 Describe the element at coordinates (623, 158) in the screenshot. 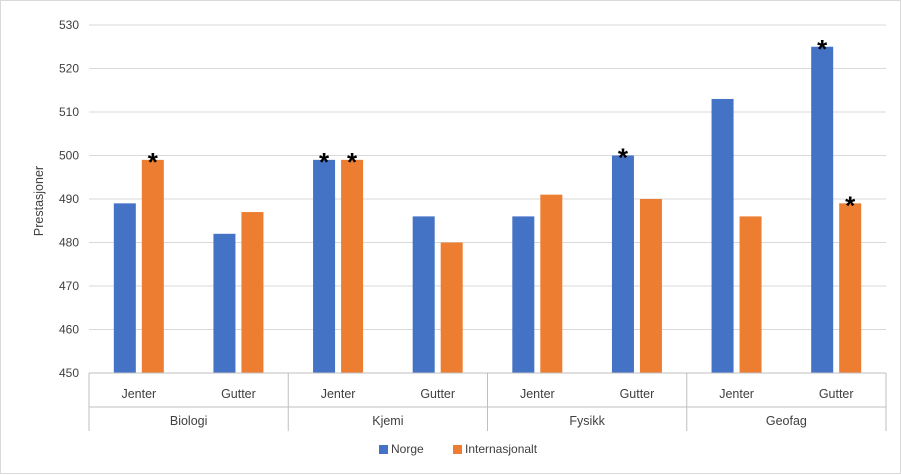

I see `significance-star-norge-5: *` at that location.